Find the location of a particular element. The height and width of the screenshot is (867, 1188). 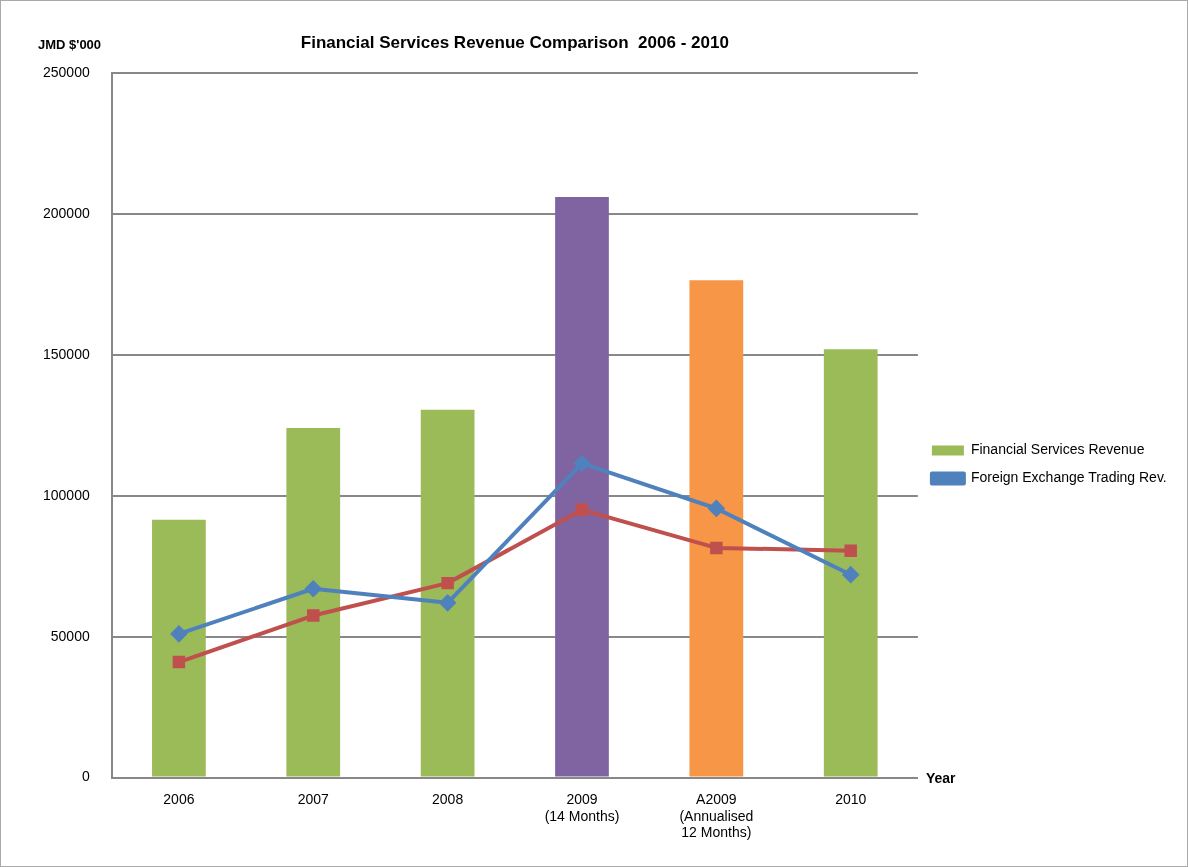

y-tick-label: 150000 is located at coordinates (66, 353).